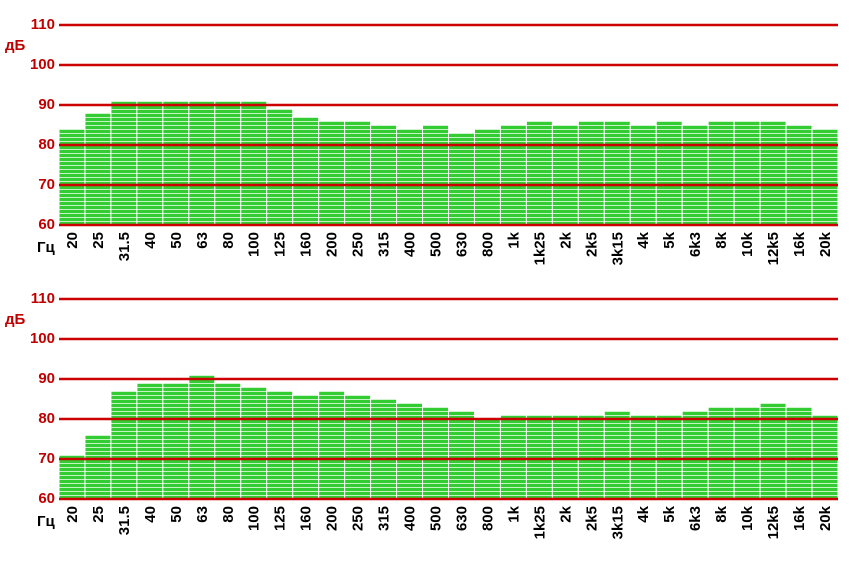 The image size is (850, 575). Describe the element at coordinates (513, 513) in the screenshot. I see `x-tick-label: 1k` at that location.